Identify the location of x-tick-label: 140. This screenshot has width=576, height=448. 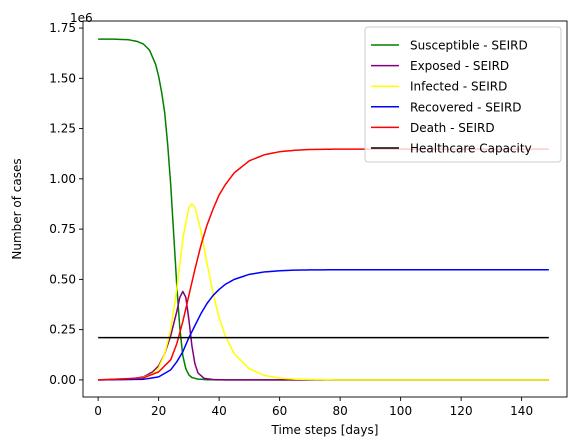
(521, 411).